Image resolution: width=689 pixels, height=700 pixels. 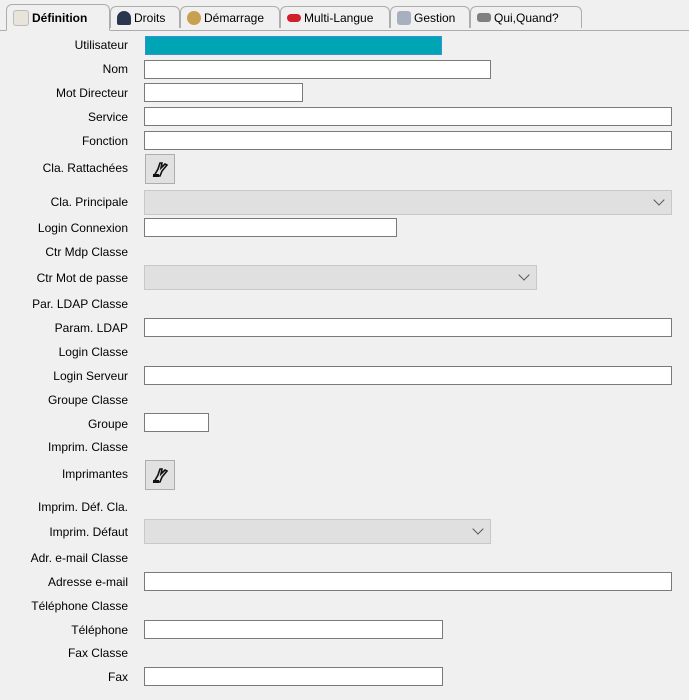 What do you see at coordinates (317, 69) in the screenshot?
I see `nom-input` at bounding box center [317, 69].